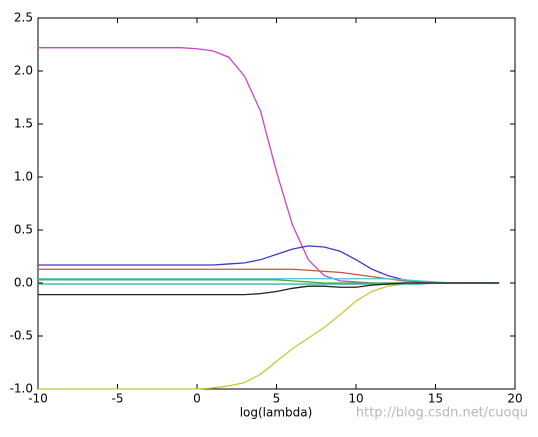 This screenshot has height=437, width=538. I want to click on x-axis-label: log(lambda), so click(276, 413).